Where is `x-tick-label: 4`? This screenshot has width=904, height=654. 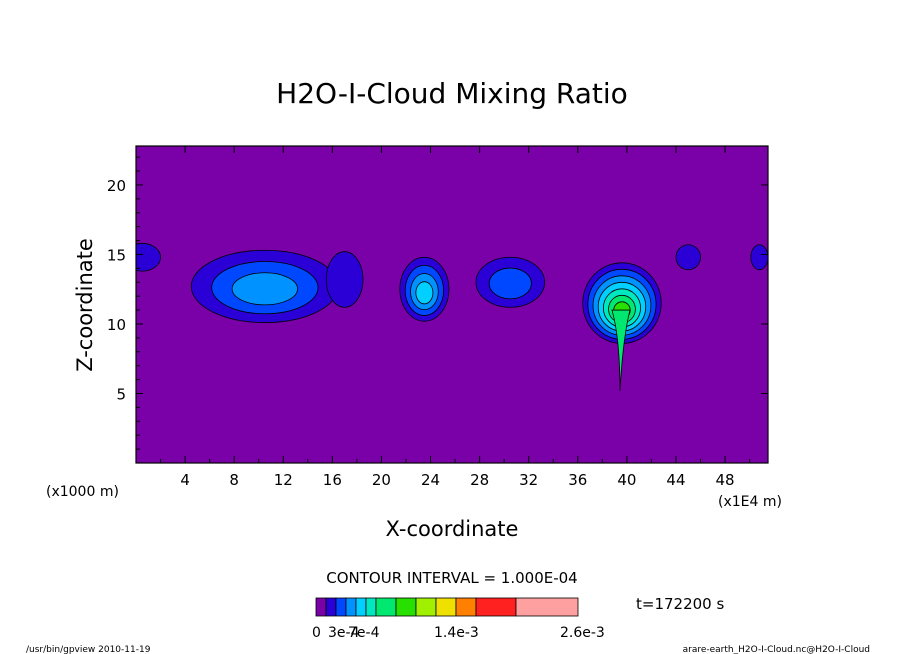 x-tick-label: 4 is located at coordinates (185, 480).